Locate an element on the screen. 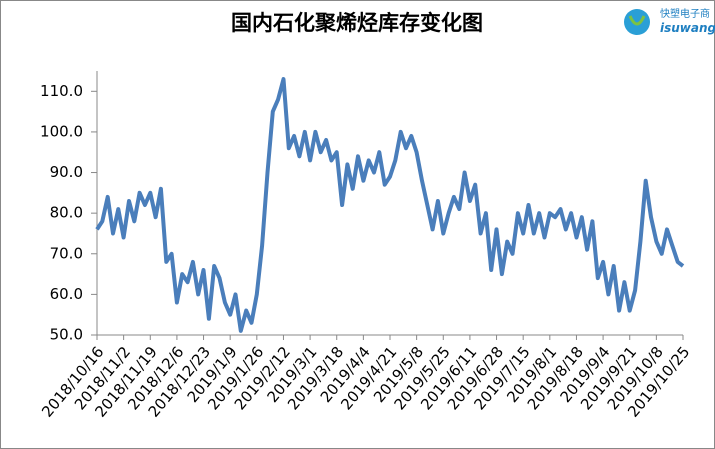 This screenshot has height=449, width=715. y-tick-label: 60.0 is located at coordinates (66, 294).